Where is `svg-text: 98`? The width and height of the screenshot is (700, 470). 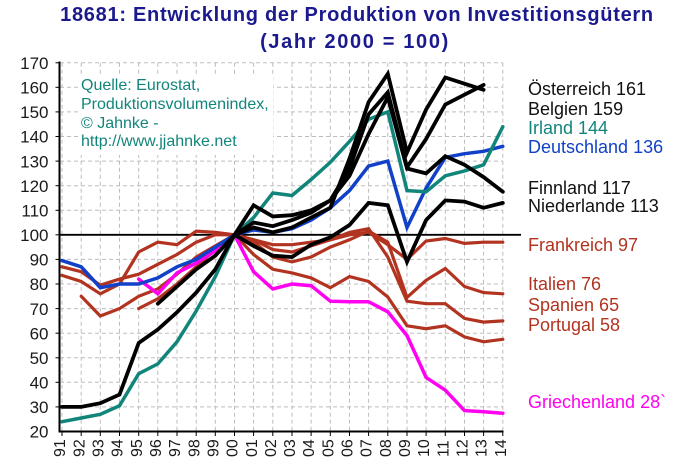
svg-text: 98 is located at coordinates (194, 448).